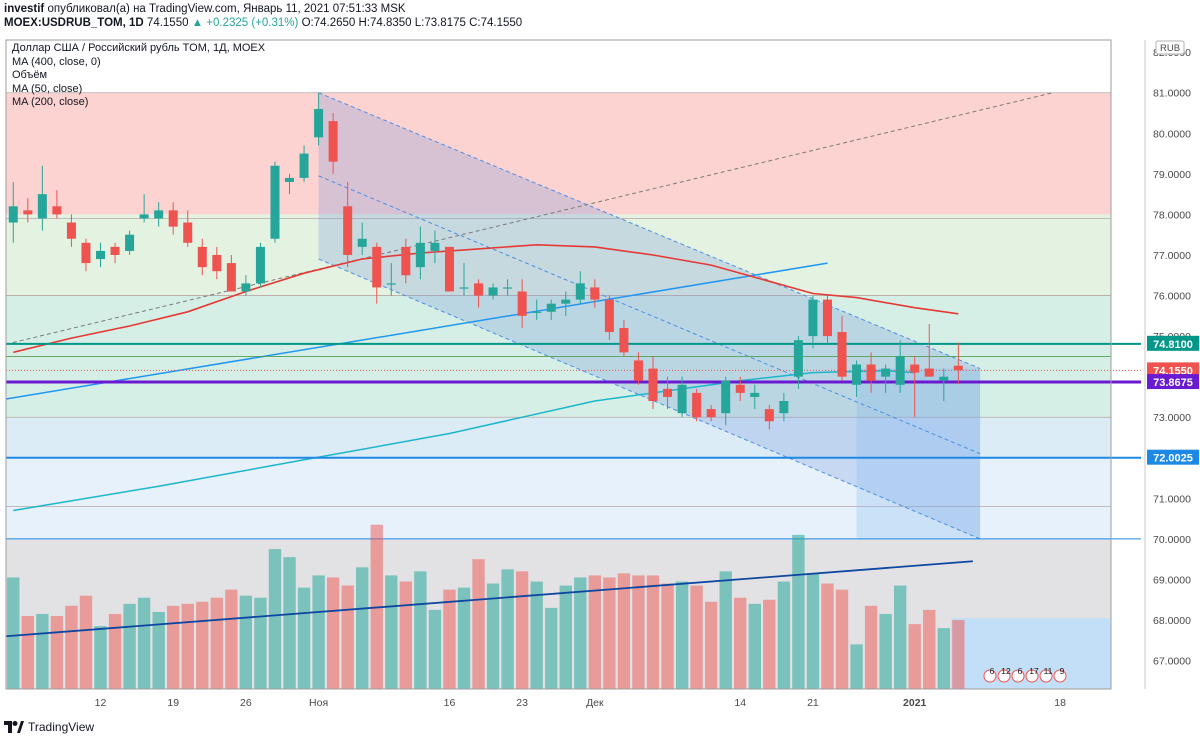 The width and height of the screenshot is (1200, 742). I want to click on legend-item-ma200: MA (200, close), so click(50, 102).